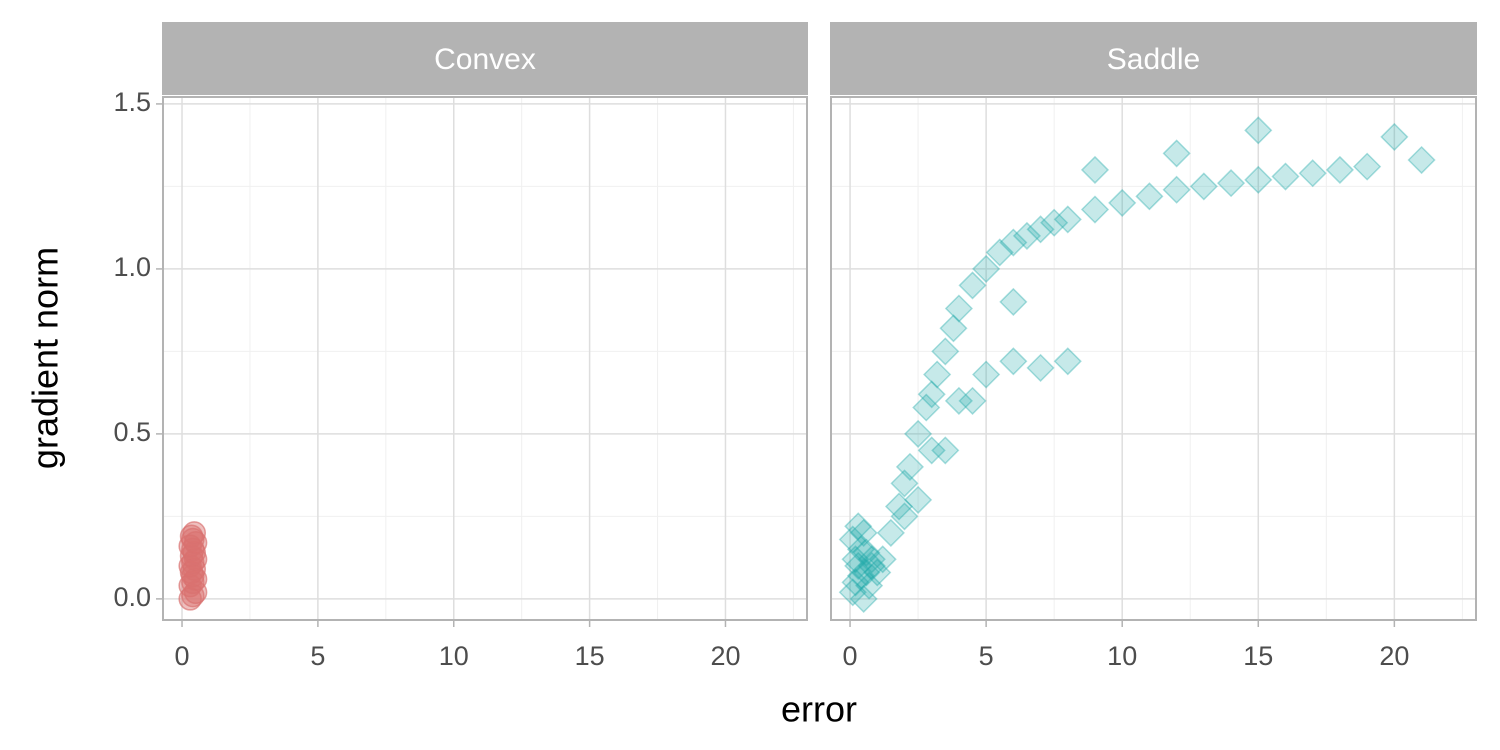 The image size is (1500, 750). Describe the element at coordinates (132, 432) in the screenshot. I see `y-tick-label: 0.5` at that location.